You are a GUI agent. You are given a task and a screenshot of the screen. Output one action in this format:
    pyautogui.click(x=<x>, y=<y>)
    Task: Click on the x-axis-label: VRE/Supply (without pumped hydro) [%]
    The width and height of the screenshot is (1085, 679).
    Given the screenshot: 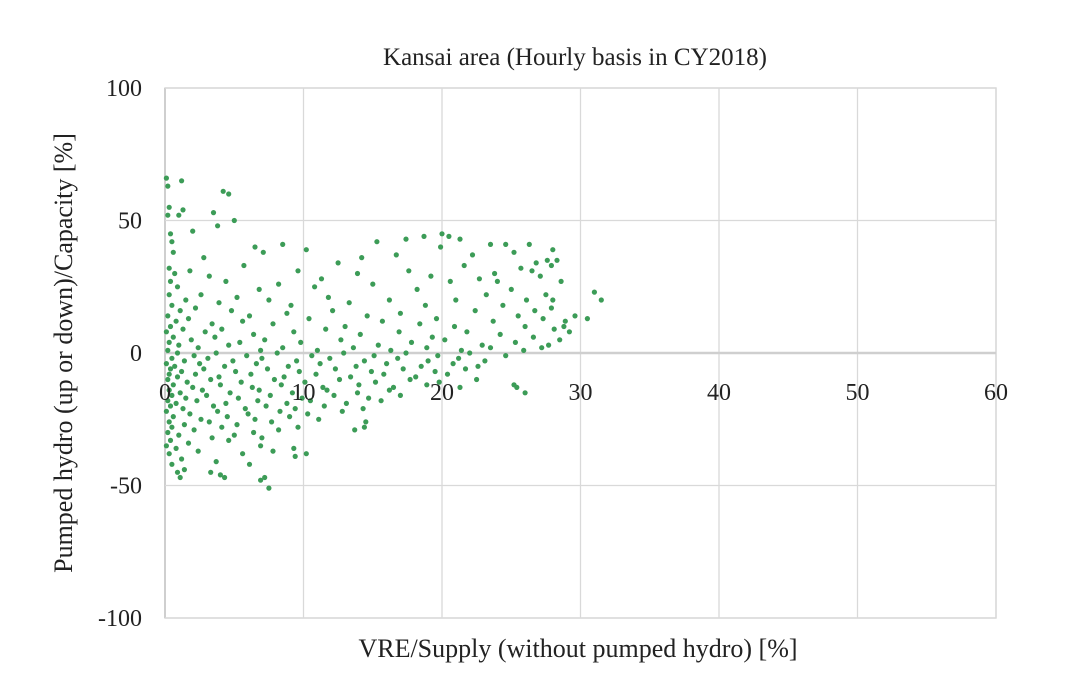 What is the action you would take?
    pyautogui.click(x=577, y=648)
    